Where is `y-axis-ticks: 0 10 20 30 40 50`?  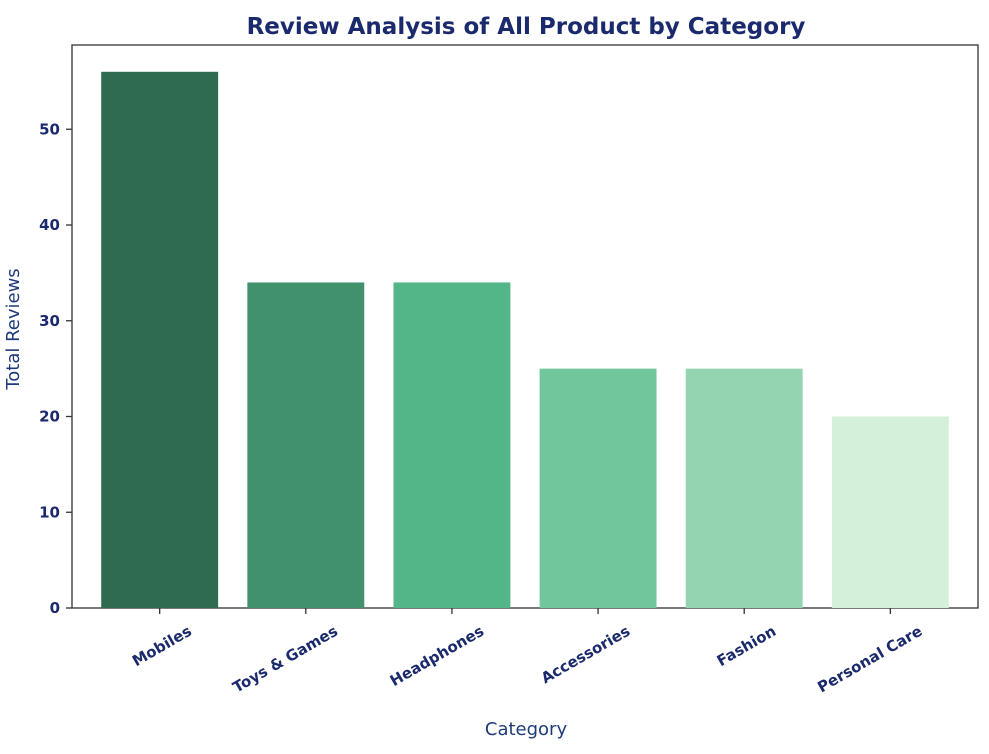 y-axis-ticks: 0 10 20 30 40 50 is located at coordinates (55, 368).